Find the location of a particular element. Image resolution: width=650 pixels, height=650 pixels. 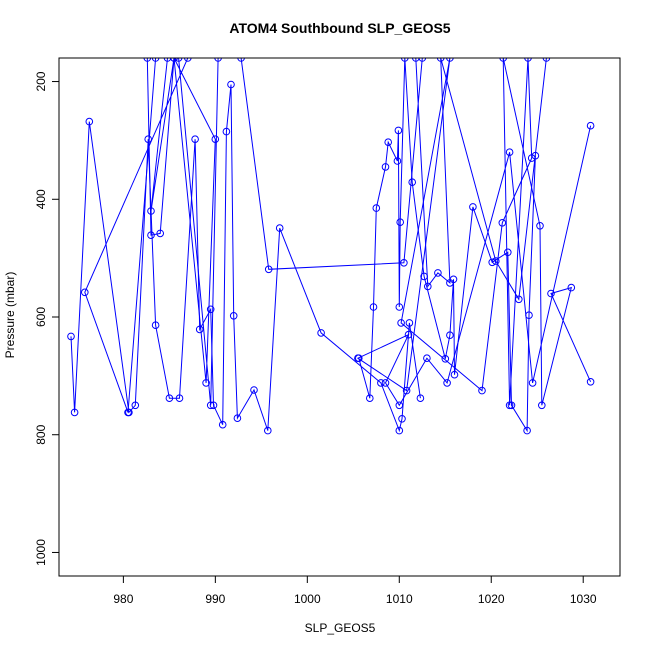

x-tick-label: 1030 is located at coordinates (583, 599).